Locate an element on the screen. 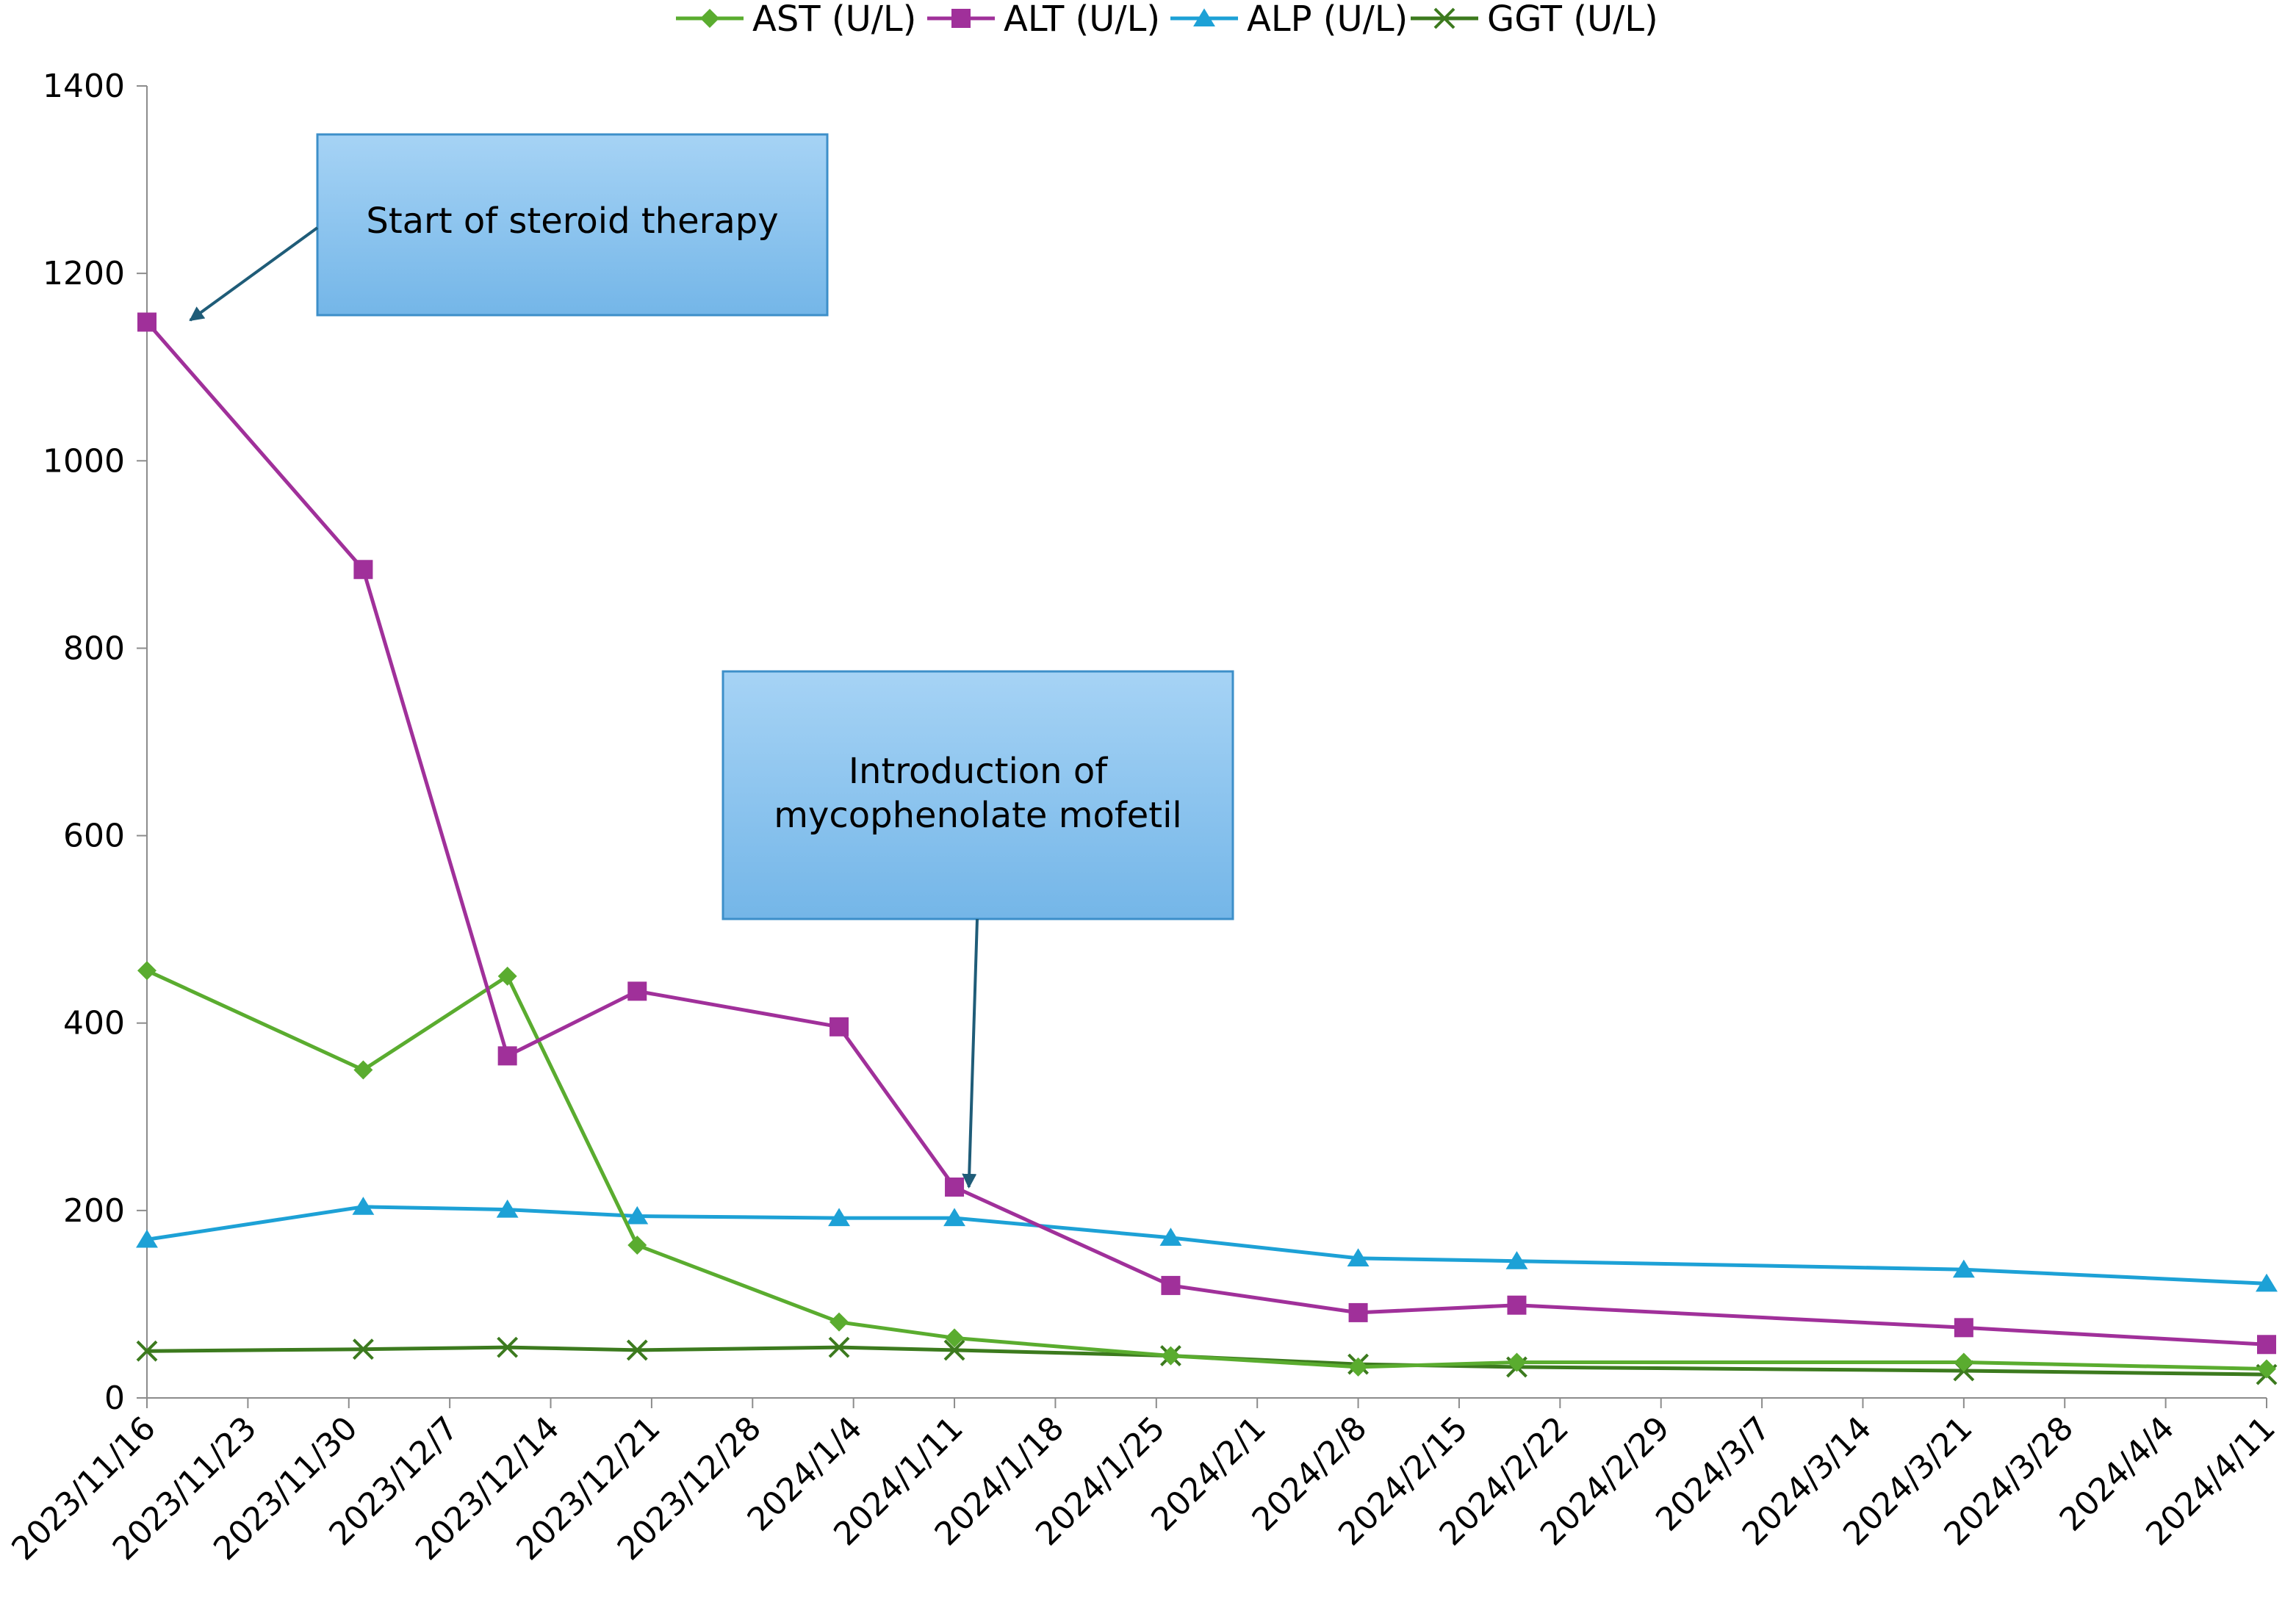 Image resolution: width=2296 pixels, height=1597 pixels. legend-label: ALP (U/L) is located at coordinates (1327, 20).